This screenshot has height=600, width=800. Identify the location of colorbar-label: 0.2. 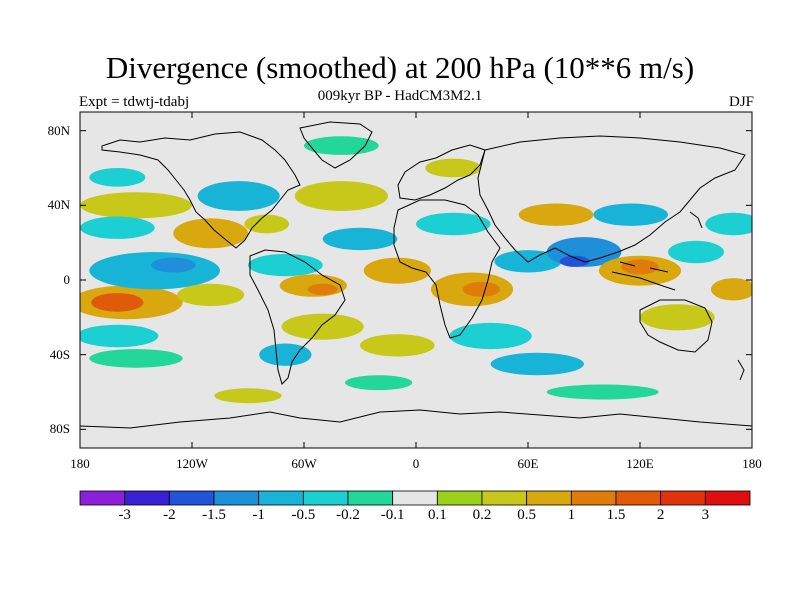
(482, 515).